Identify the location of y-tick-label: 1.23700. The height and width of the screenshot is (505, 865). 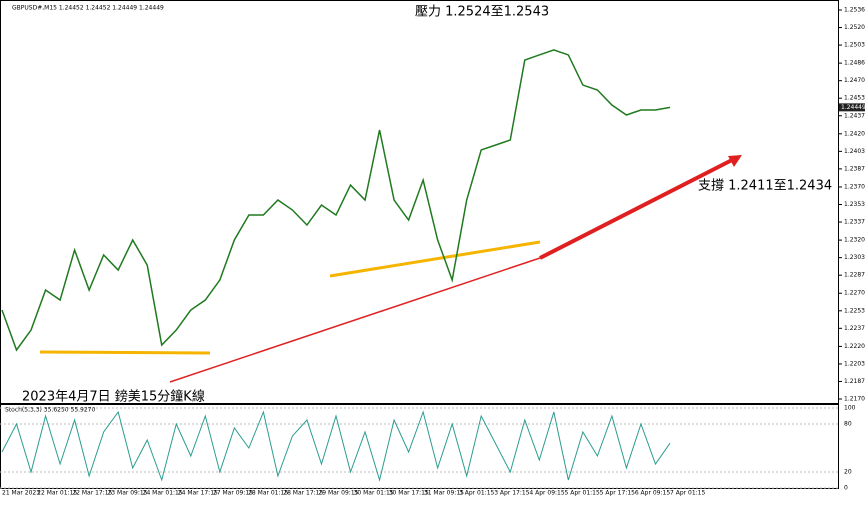
(854, 186).